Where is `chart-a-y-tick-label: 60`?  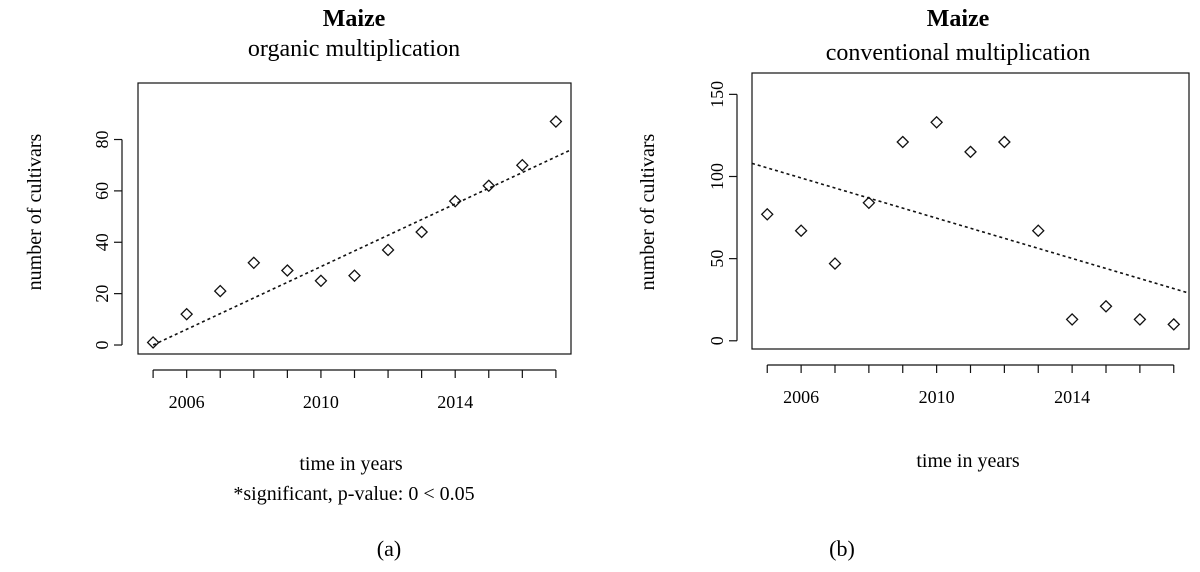
chart-a-y-tick-label: 60 is located at coordinates (102, 191).